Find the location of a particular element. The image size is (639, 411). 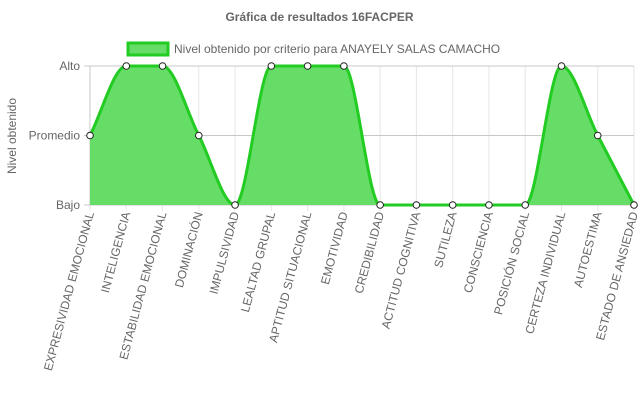

y-tick-labels: Bajo Promedio Alto is located at coordinates (55, 135).